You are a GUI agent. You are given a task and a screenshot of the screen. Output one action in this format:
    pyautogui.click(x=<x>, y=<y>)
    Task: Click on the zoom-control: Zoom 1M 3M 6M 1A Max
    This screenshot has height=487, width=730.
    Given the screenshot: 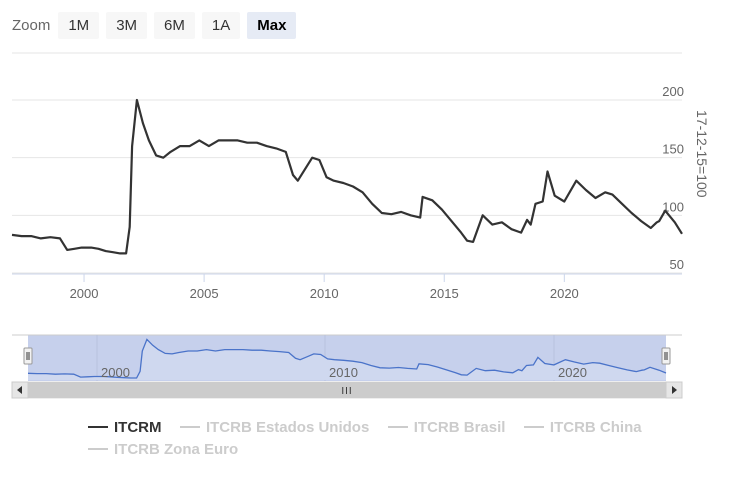 What is the action you would take?
    pyautogui.click(x=157, y=25)
    